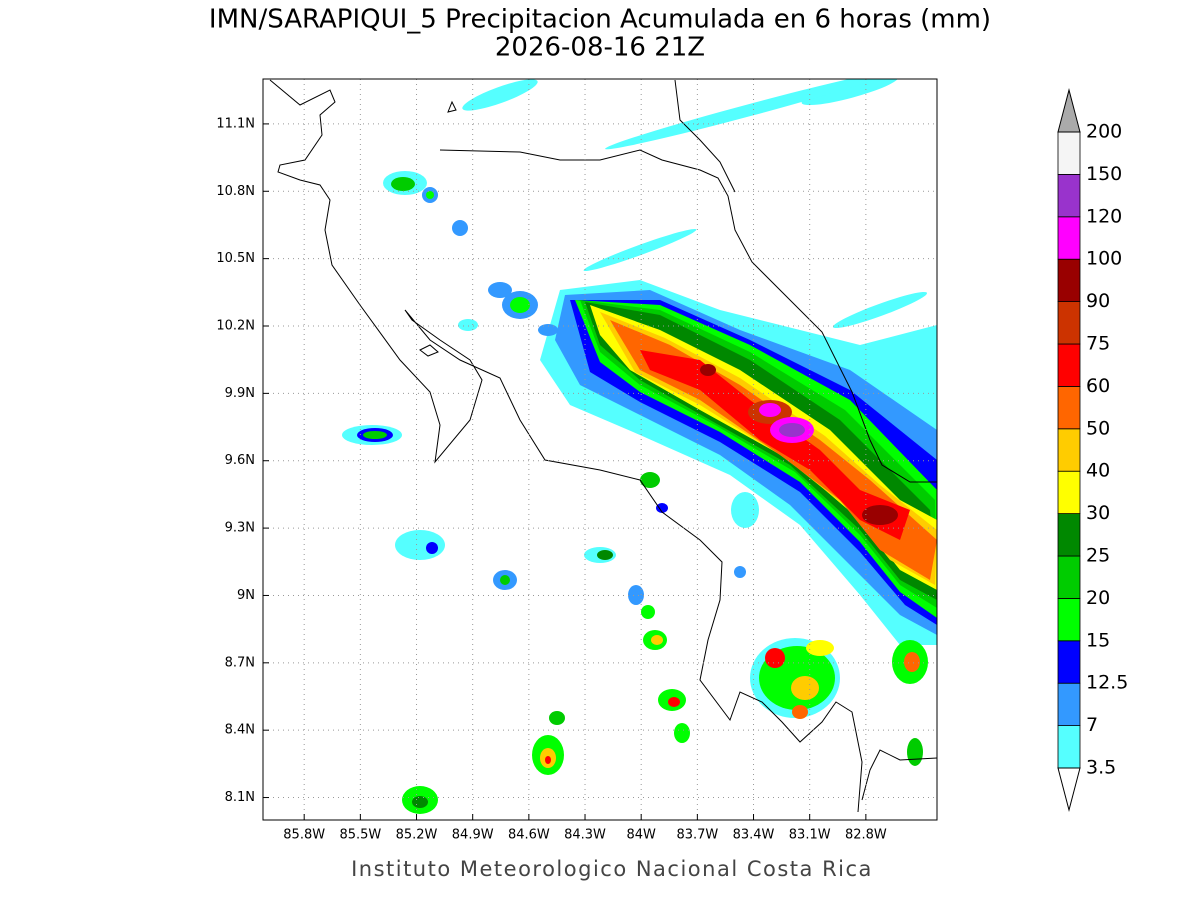 The image size is (1200, 904). What do you see at coordinates (641, 835) in the screenshot?
I see `lon-tick-label: 84W` at bounding box center [641, 835].